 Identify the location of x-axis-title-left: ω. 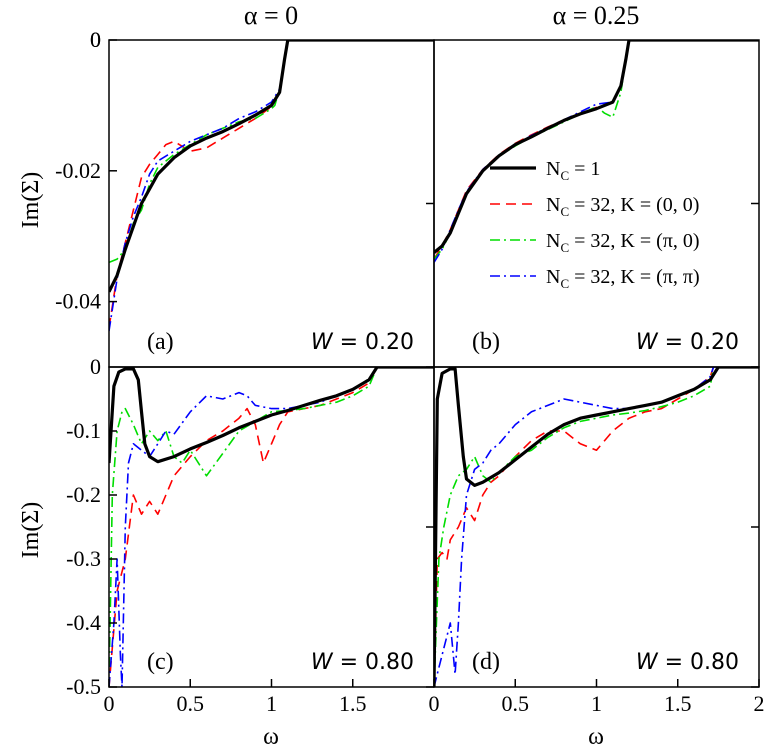
(271, 736).